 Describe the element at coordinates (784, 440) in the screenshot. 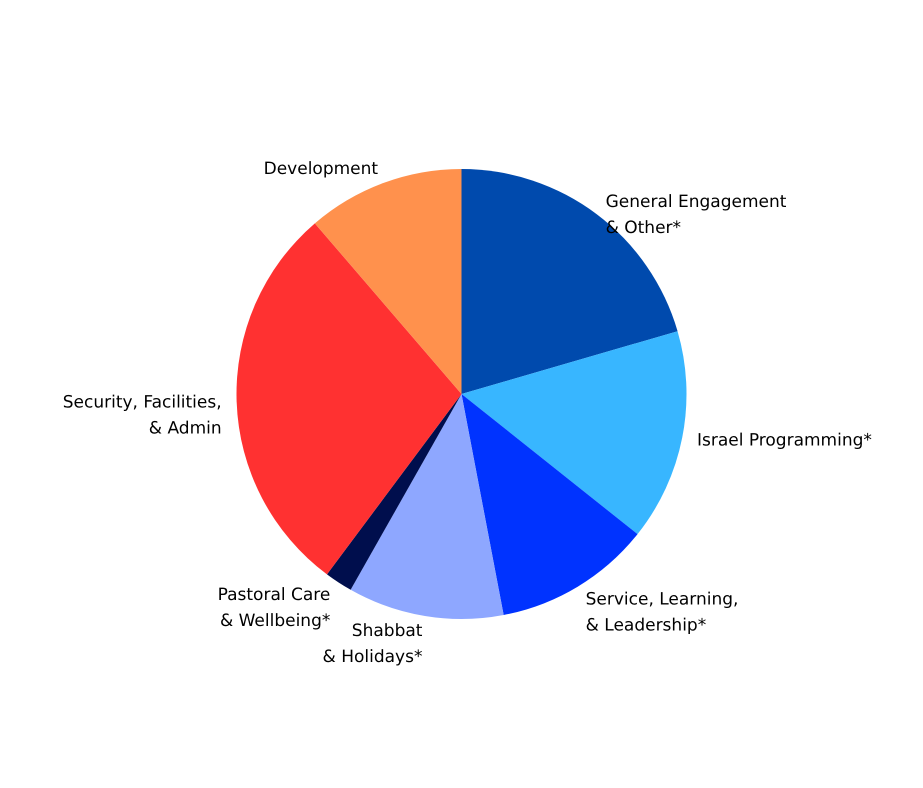

I see `slice-label: Israel Programming*` at that location.